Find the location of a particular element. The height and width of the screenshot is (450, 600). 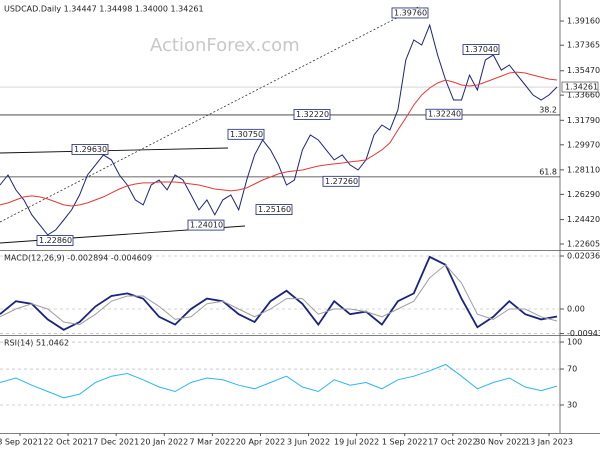

level-label: 1.39760 is located at coordinates (410, 12).